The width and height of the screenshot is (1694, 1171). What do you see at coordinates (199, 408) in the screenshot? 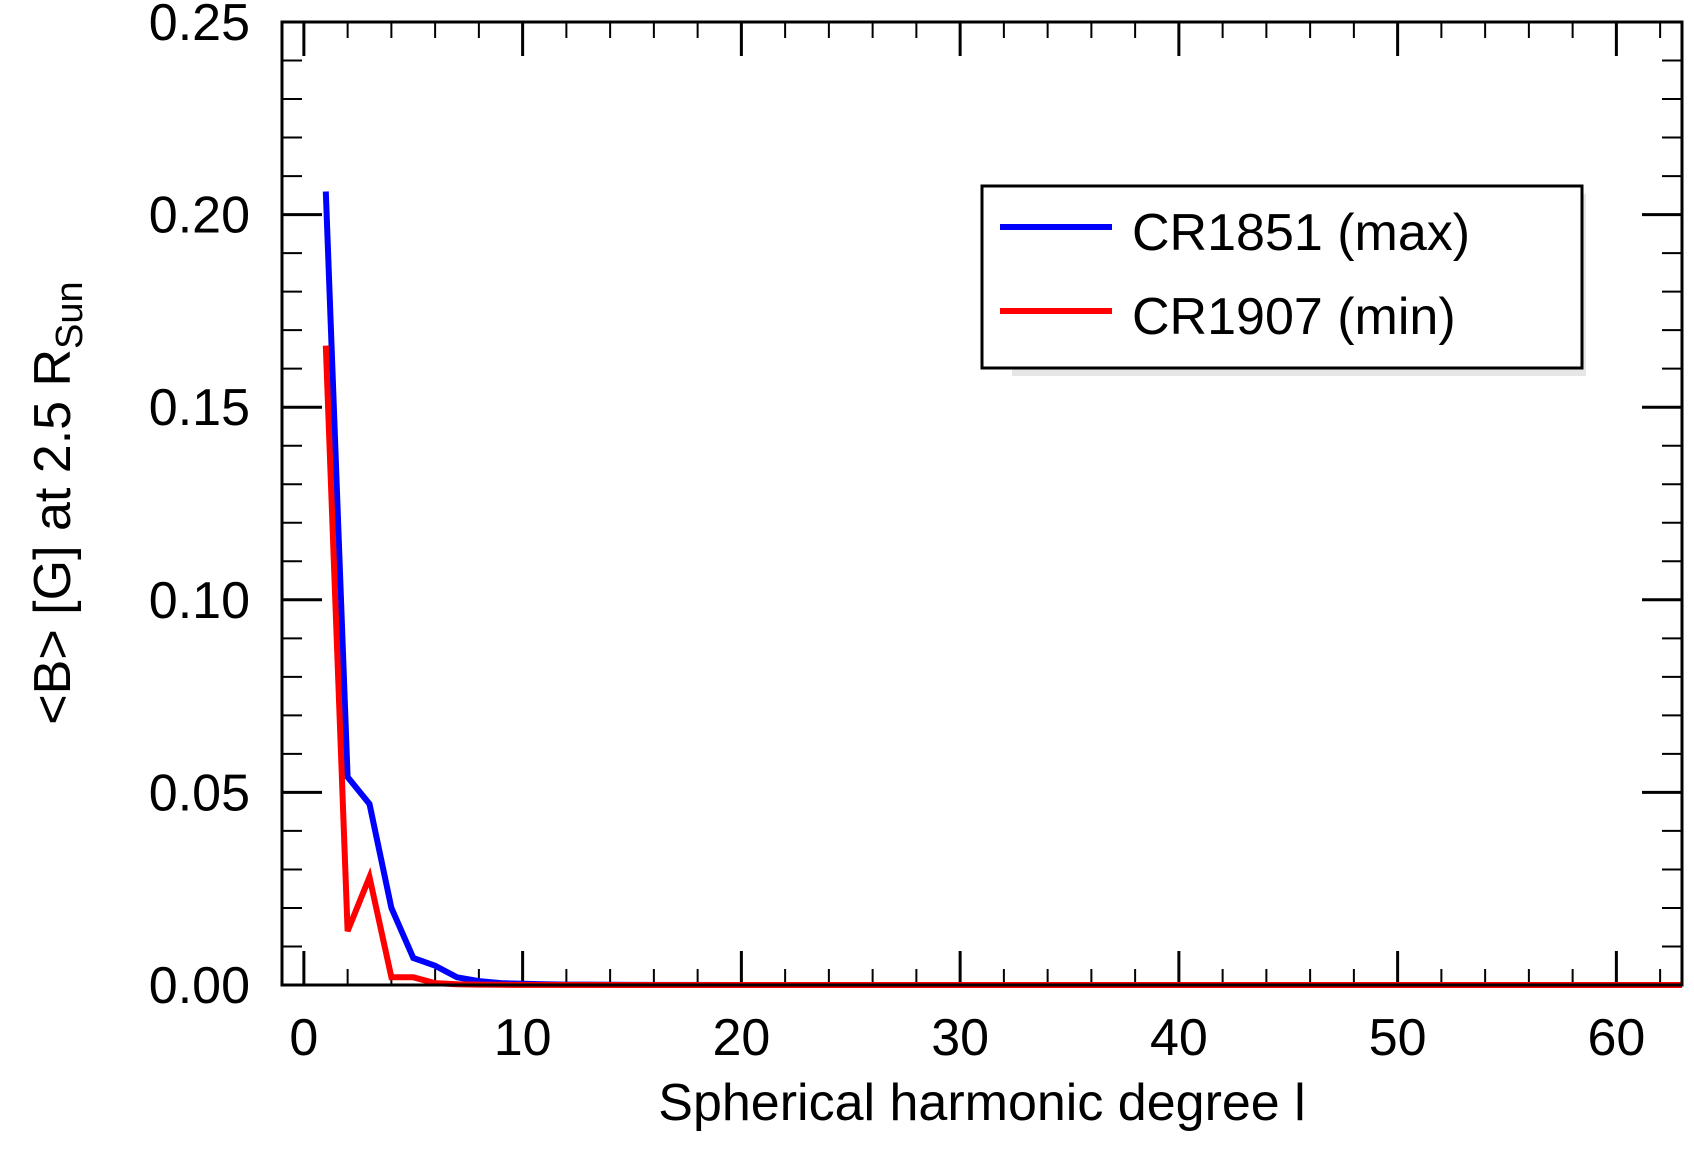
I see `y-tick-label: 0.15` at bounding box center [199, 408].